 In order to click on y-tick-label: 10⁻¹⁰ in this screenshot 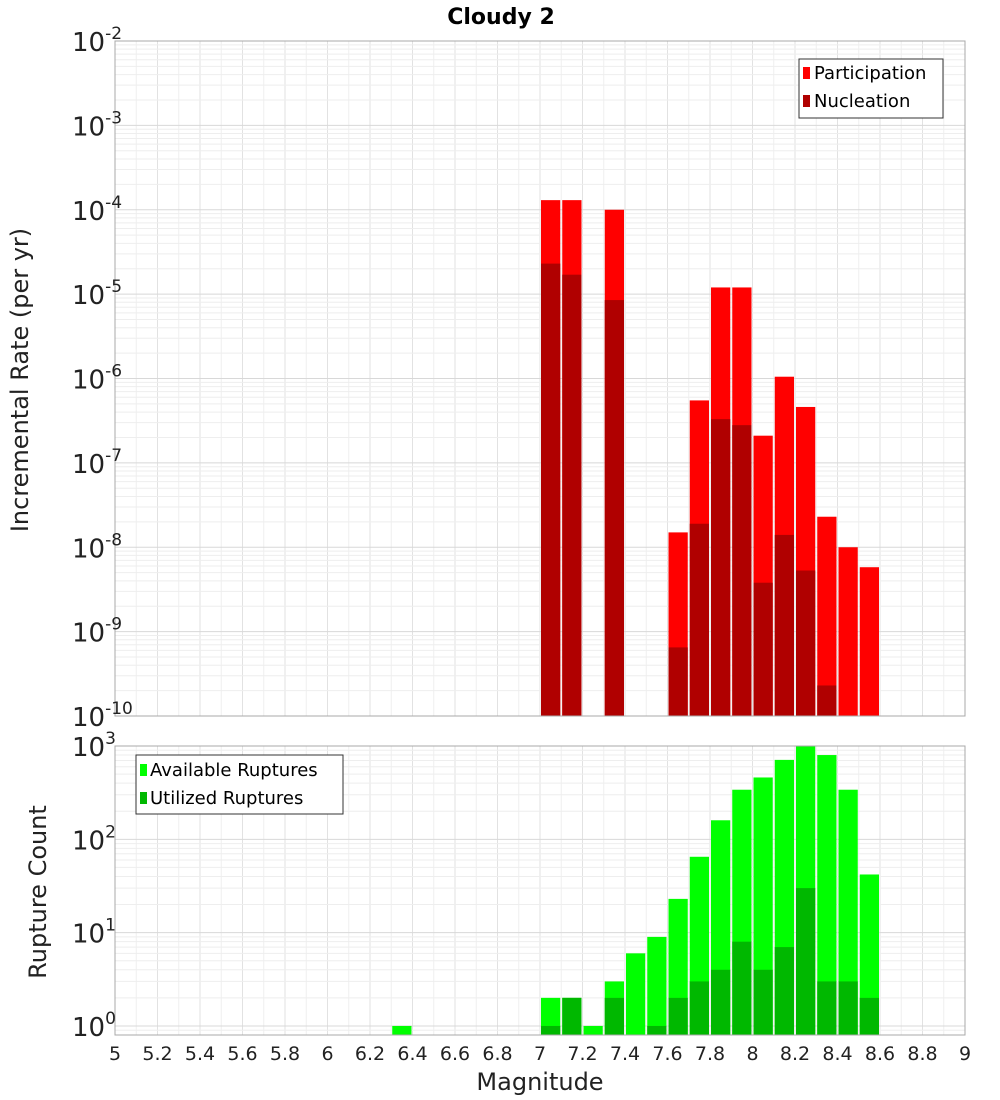, I will do `click(102, 716)`.